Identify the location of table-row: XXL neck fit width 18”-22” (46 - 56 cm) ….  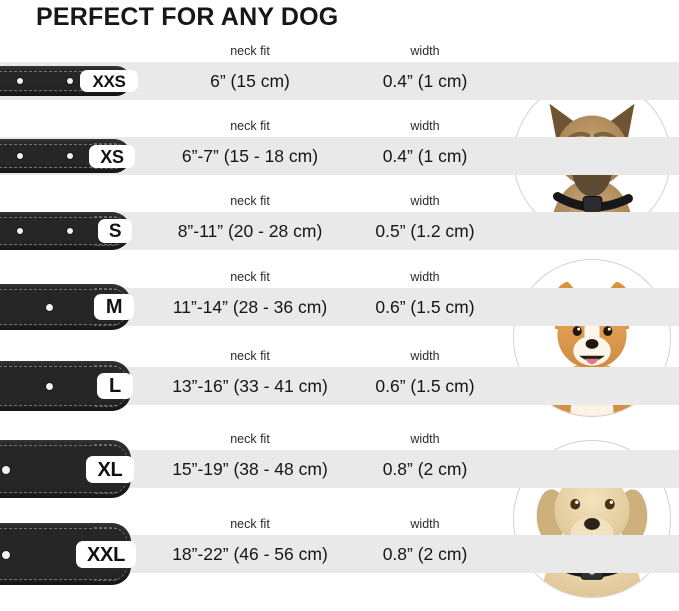
(339, 553).